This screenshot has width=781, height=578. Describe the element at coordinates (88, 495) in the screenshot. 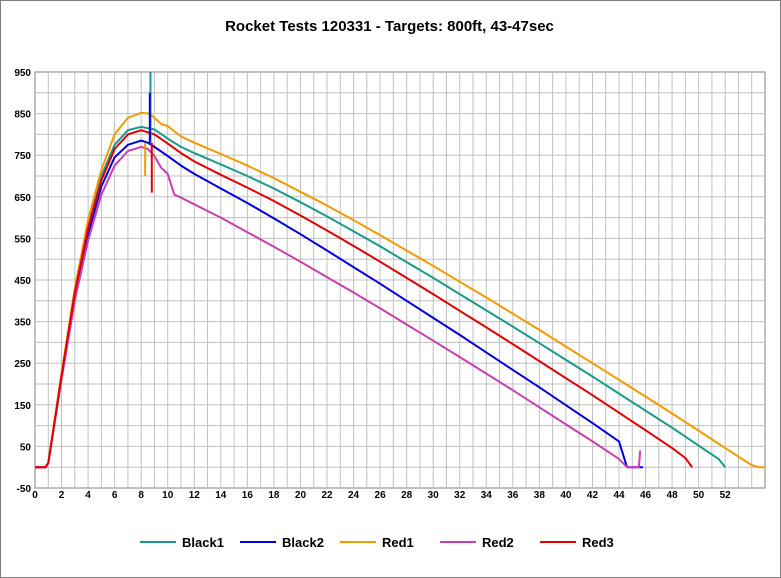

I see `x-tick-label: 4` at that location.